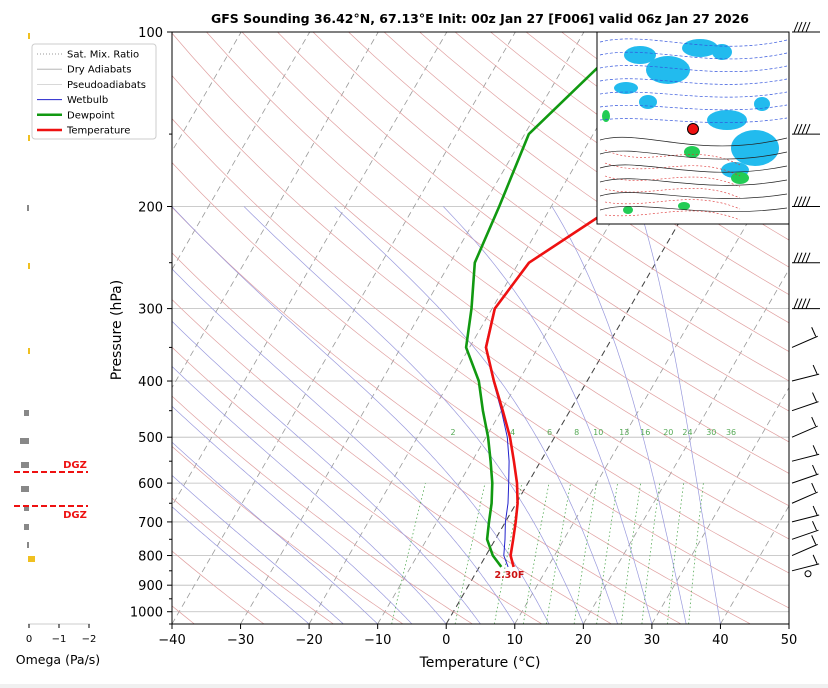 The width and height of the screenshot is (828, 688). What do you see at coordinates (240, 640) in the screenshot?
I see `x-tick-label: −30` at bounding box center [240, 640].